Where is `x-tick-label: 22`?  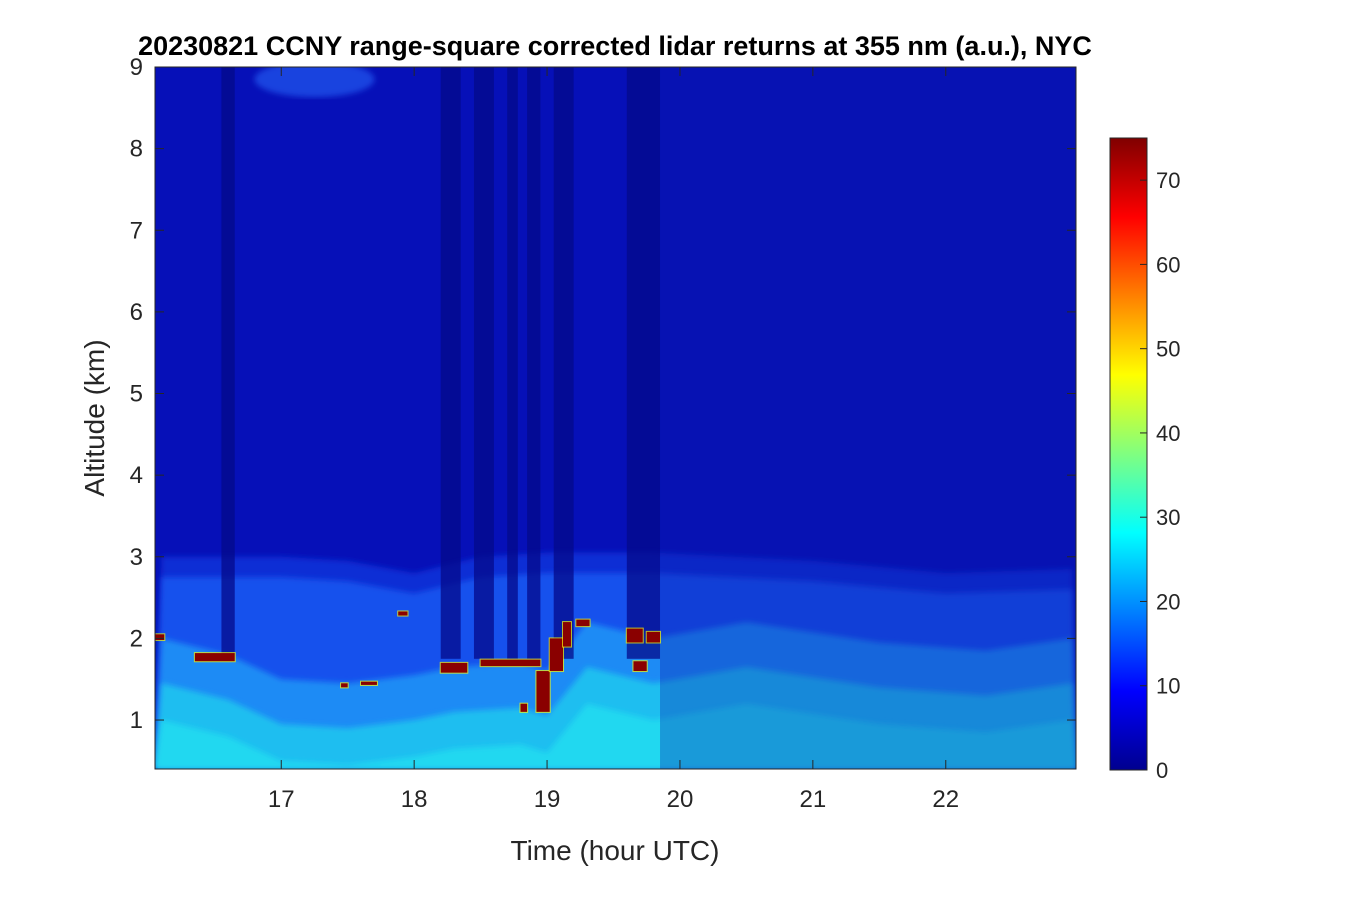 x-tick-label: 22 is located at coordinates (945, 799).